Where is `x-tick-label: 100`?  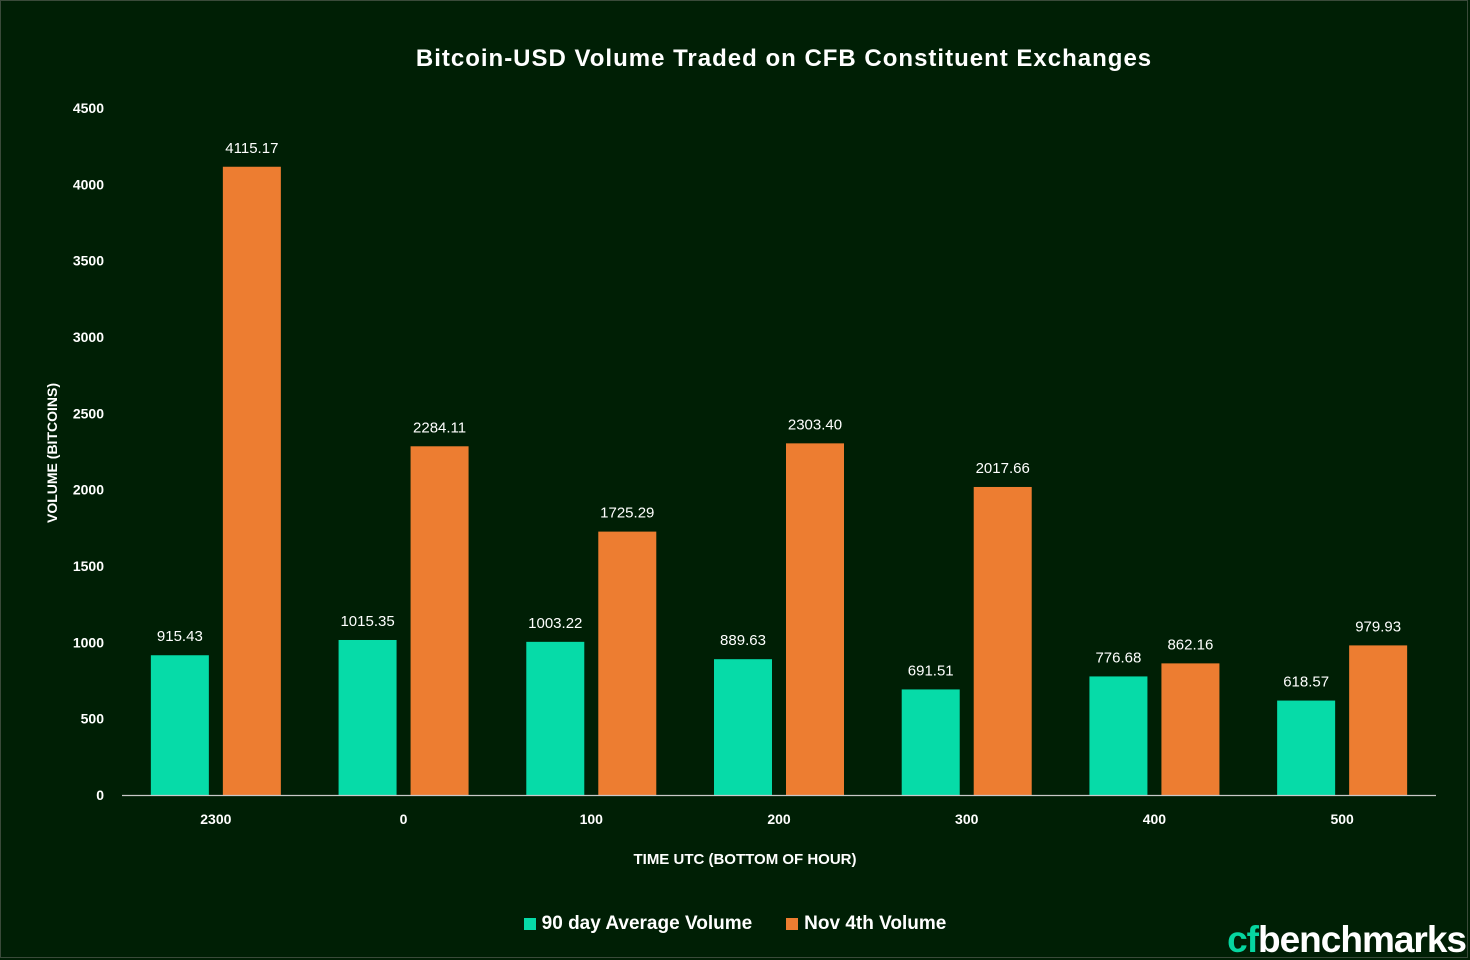
x-tick-label: 100 is located at coordinates (592, 819).